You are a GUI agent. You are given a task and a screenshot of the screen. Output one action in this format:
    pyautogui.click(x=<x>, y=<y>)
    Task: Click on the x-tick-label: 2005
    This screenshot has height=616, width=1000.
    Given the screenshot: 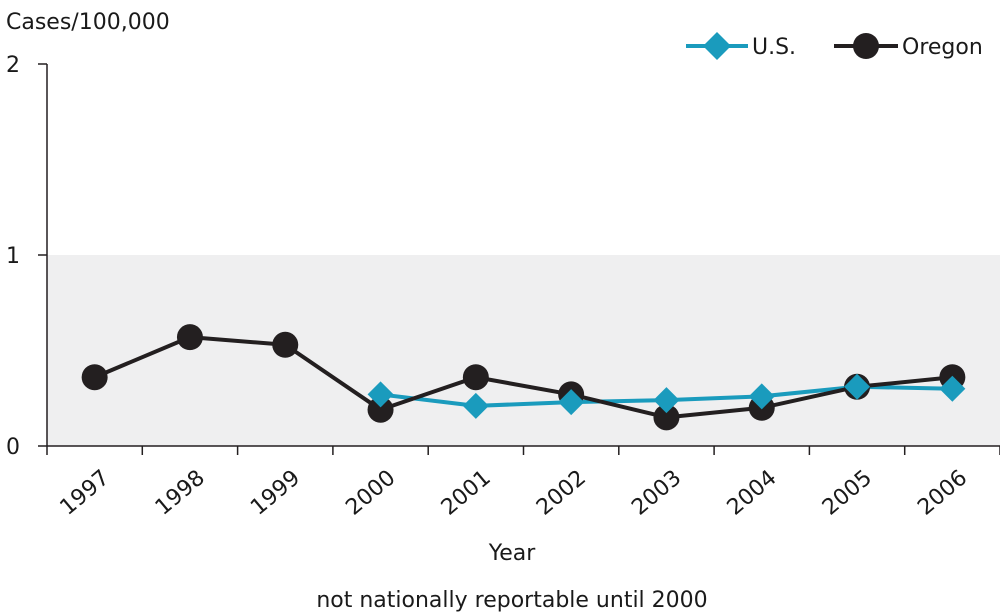 What is the action you would take?
    pyautogui.click(x=847, y=492)
    